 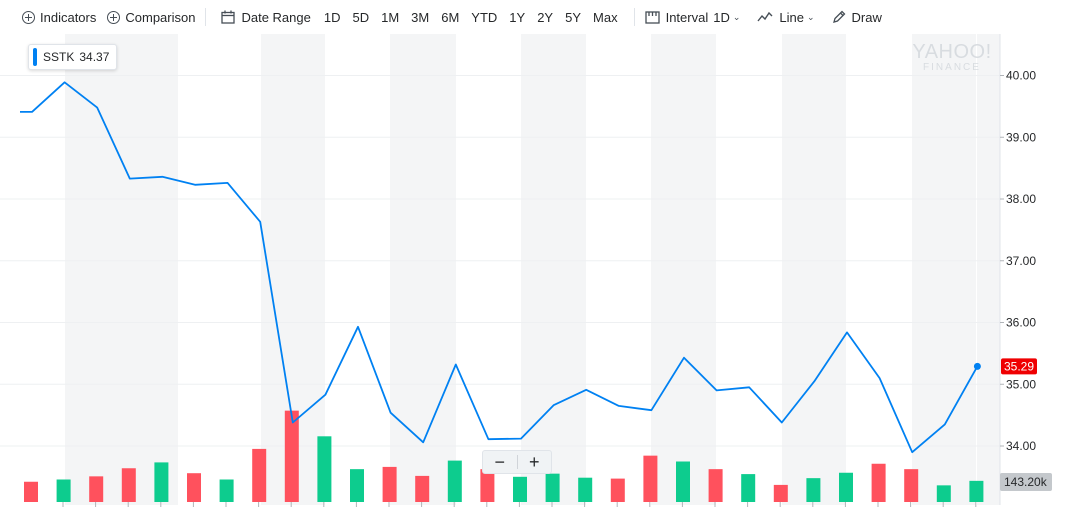 I want to click on date-range-label: Date Range, so click(x=276, y=17).